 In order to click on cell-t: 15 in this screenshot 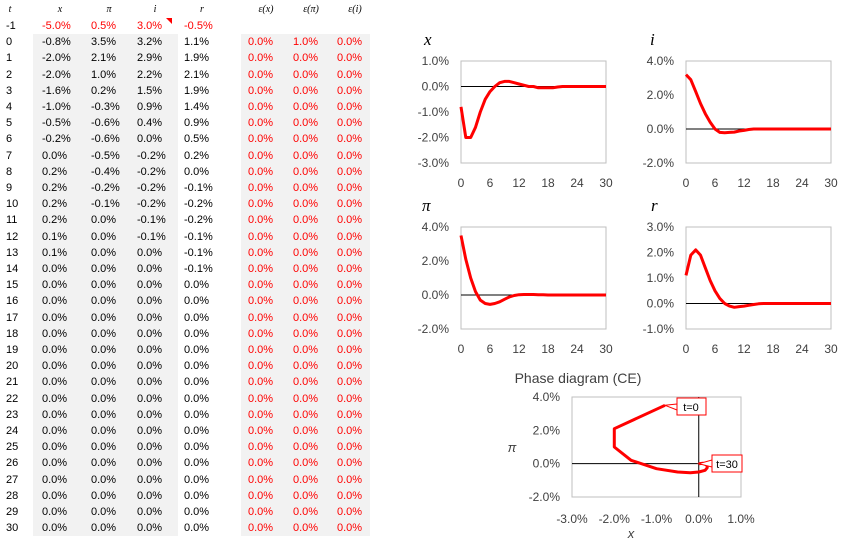, I will do `click(12, 285)`.